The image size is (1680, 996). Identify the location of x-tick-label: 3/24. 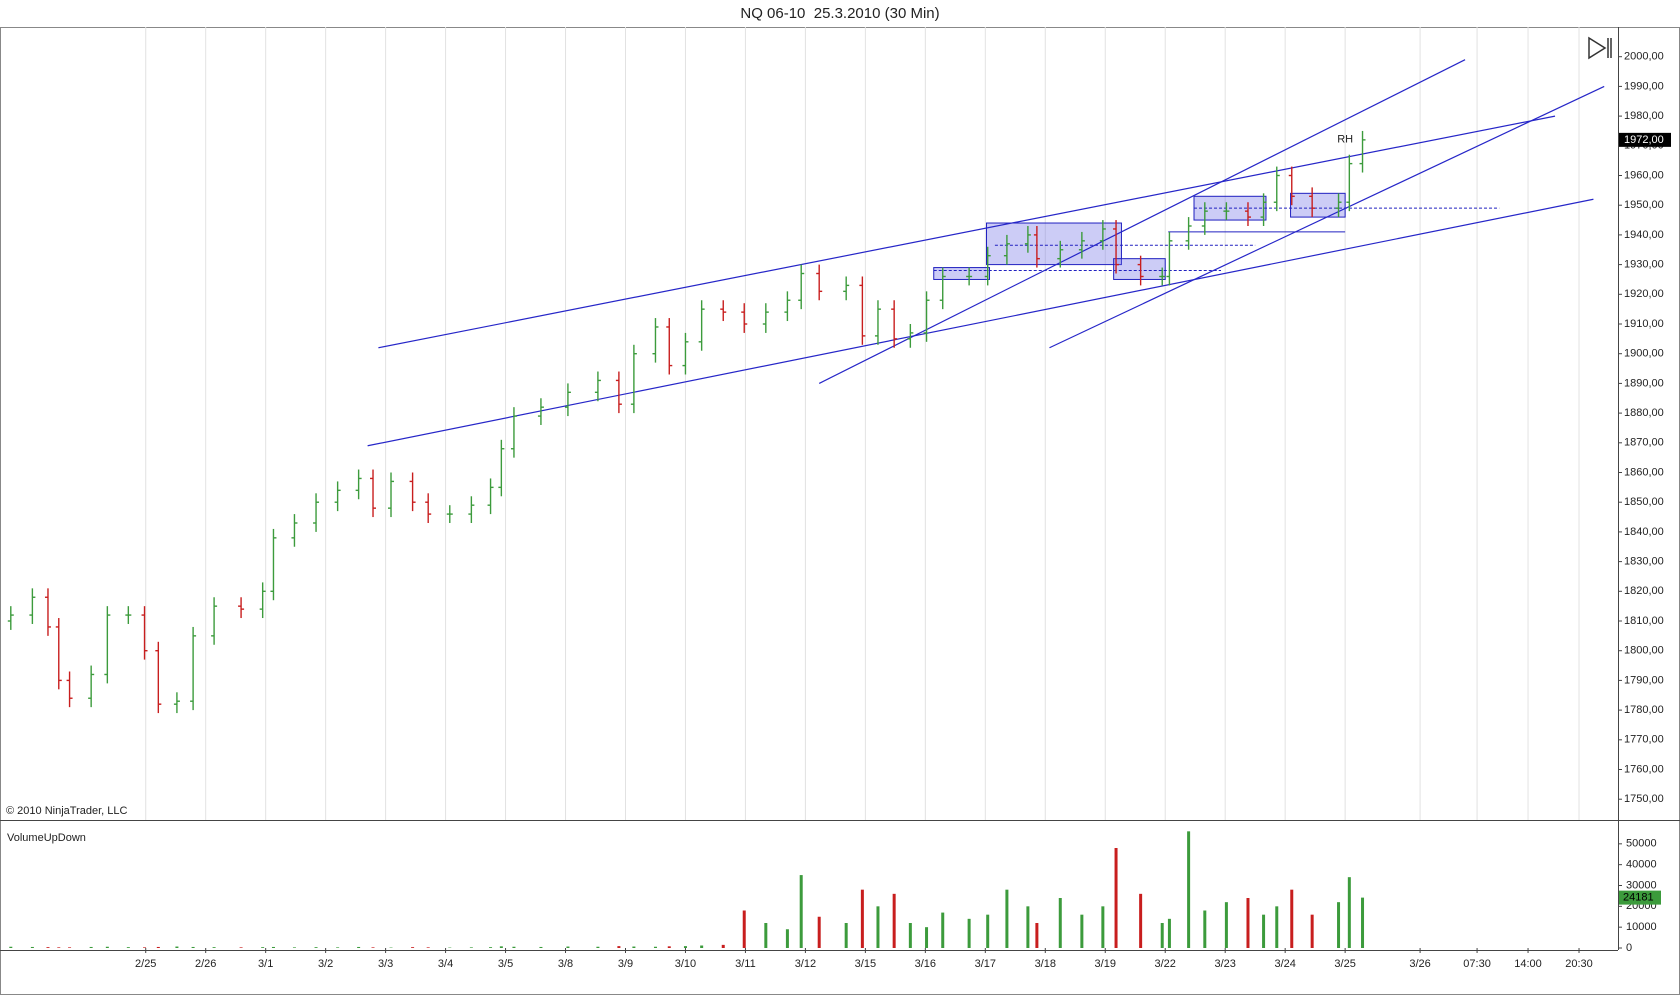
(1284, 964).